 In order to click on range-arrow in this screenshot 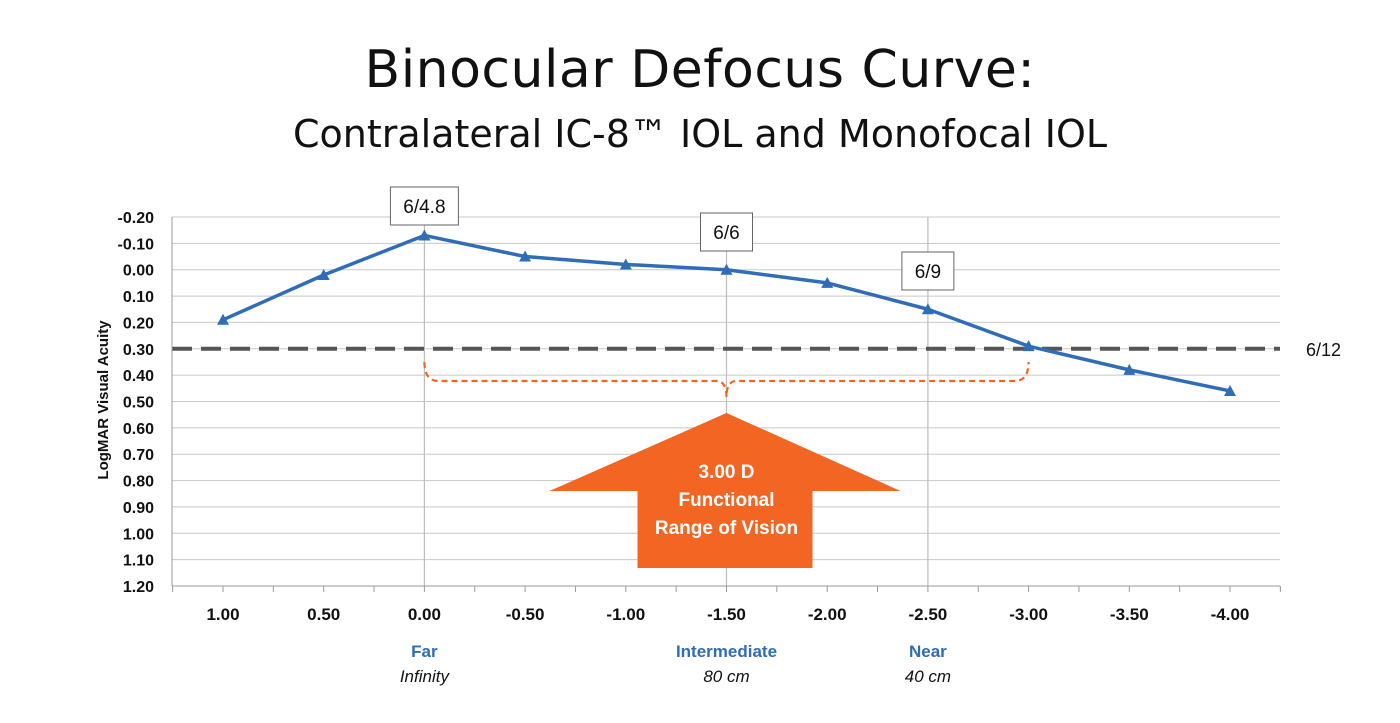, I will do `click(725, 490)`.